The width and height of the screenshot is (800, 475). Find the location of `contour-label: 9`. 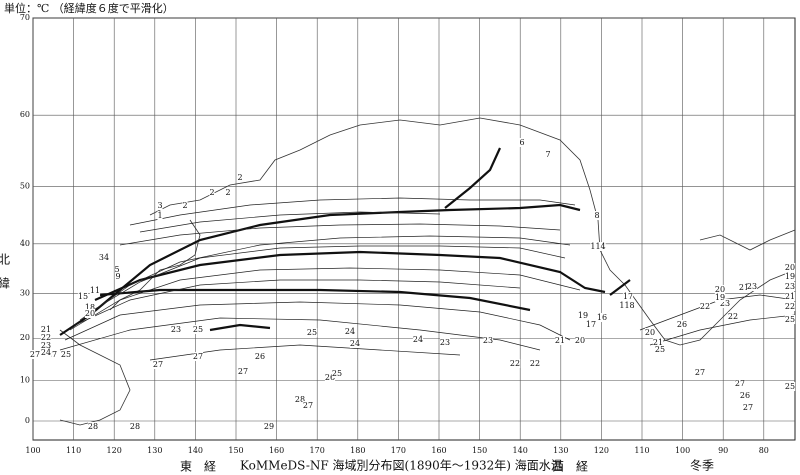

contour-label: 9 is located at coordinates (117, 276).